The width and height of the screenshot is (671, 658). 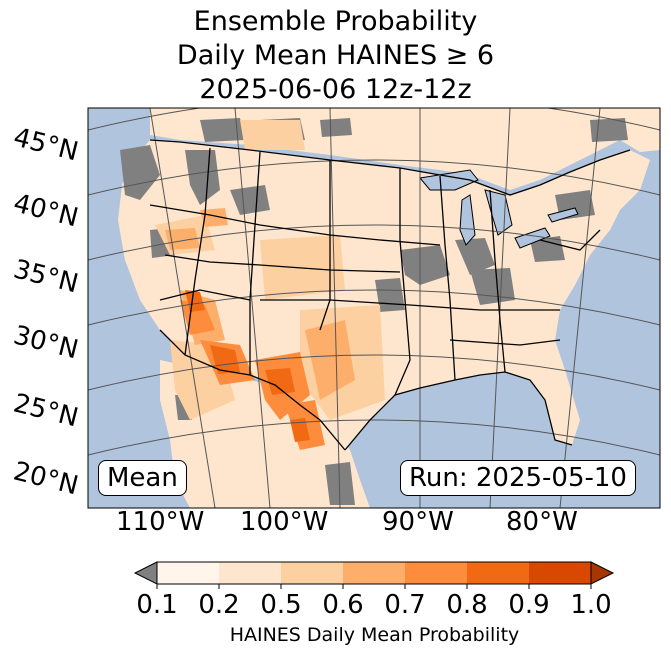 I want to click on run-date-label: Run: 2025-05-10, so click(x=518, y=478).